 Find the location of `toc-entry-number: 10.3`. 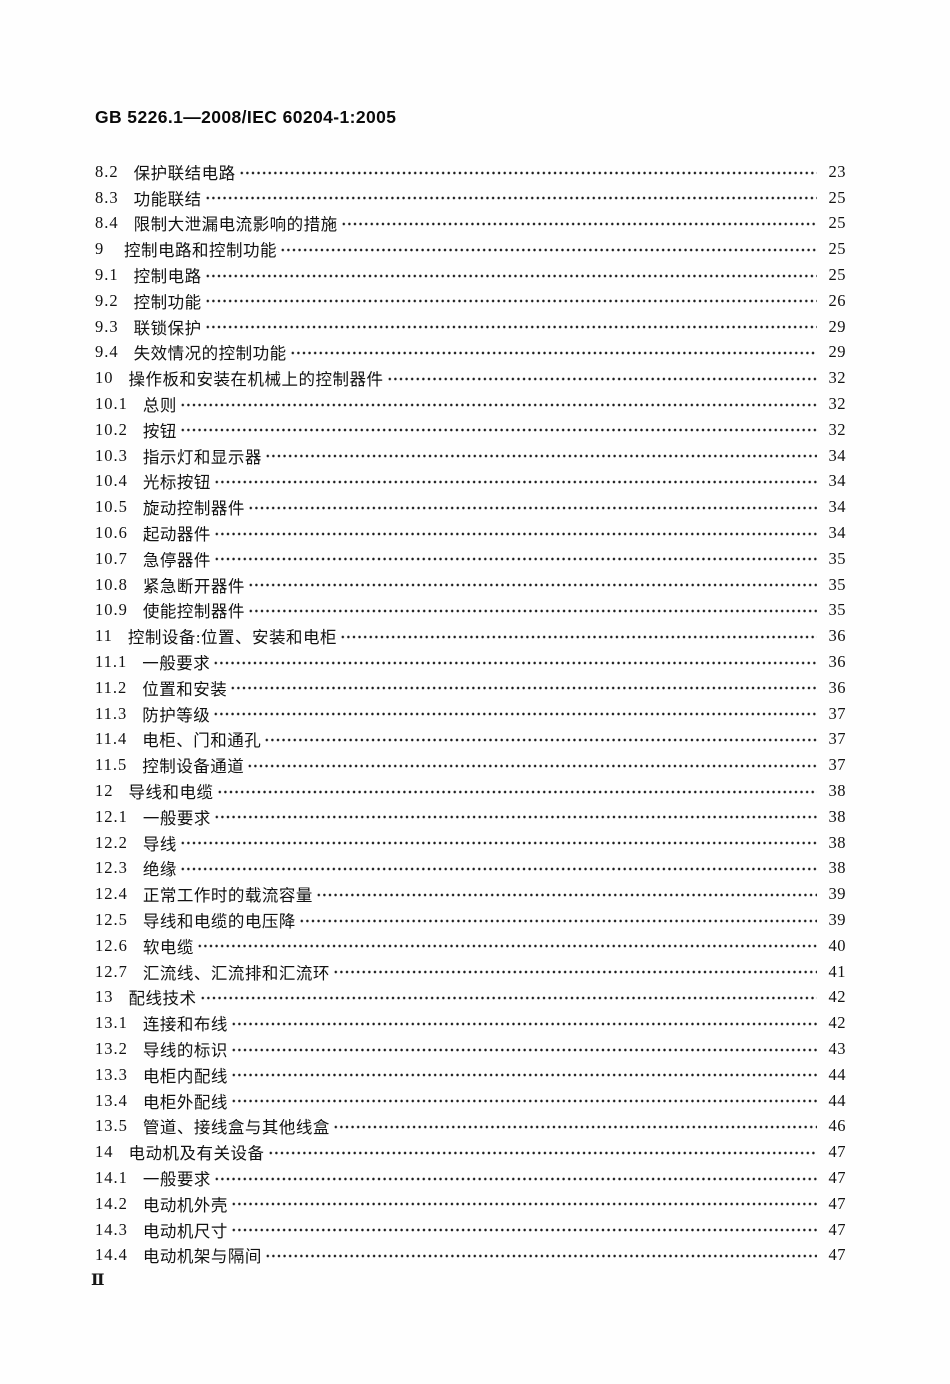

toc-entry-number: 10.3 is located at coordinates (111, 455).